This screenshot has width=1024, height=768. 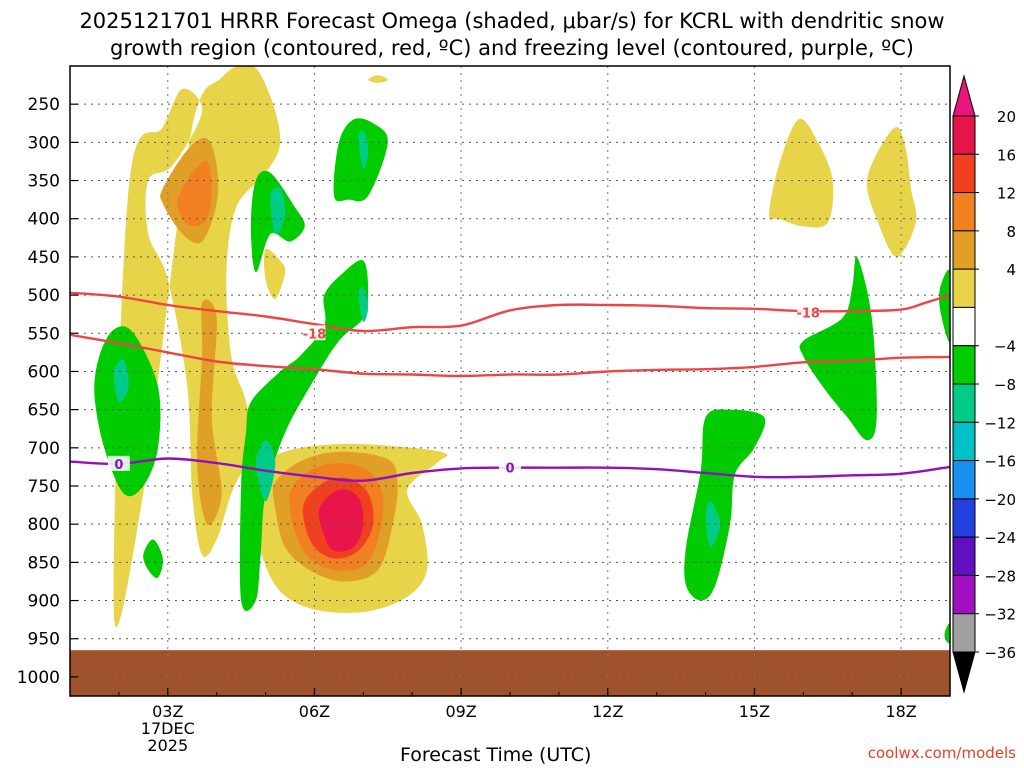 I want to click on y-tick-label: 900, so click(x=44, y=602).